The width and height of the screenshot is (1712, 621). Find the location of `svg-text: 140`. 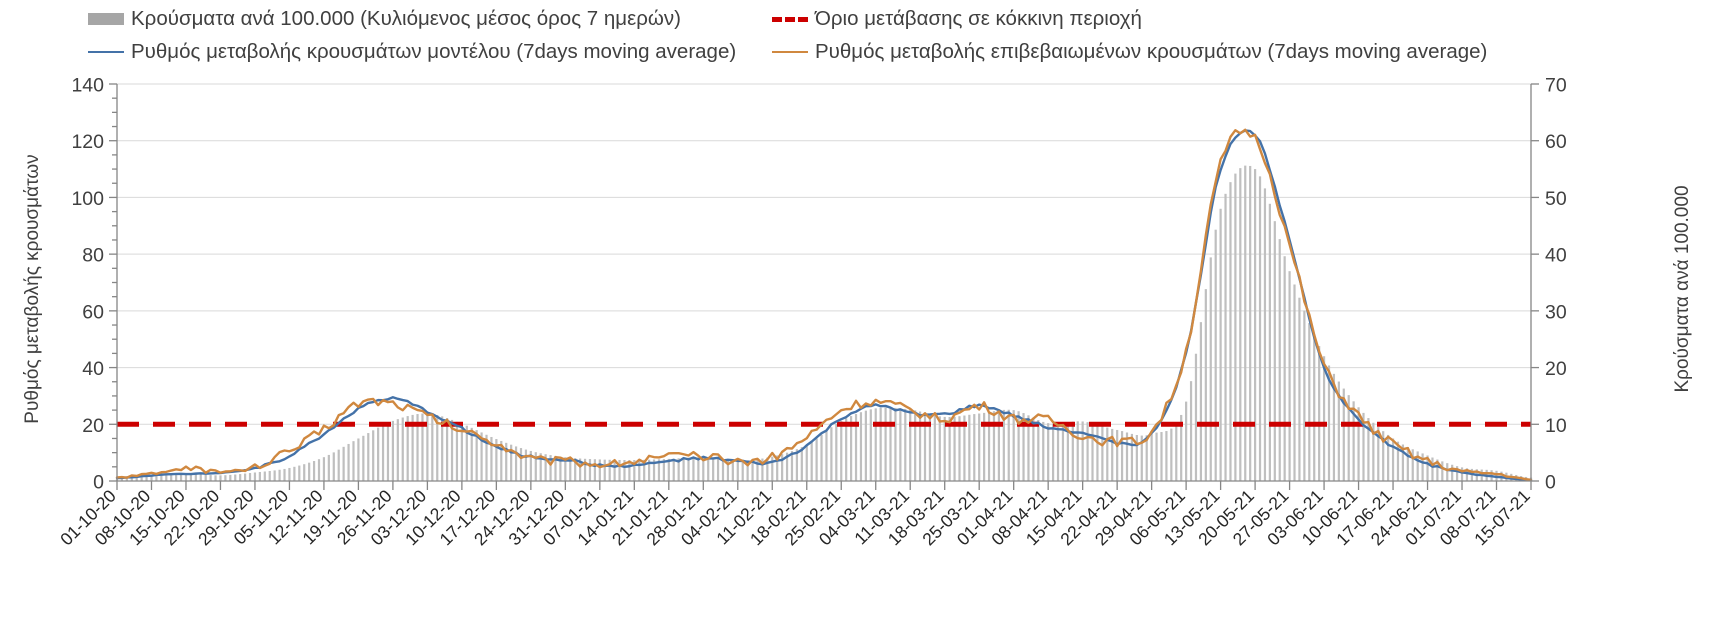

svg-text: 140 is located at coordinates (87, 86).